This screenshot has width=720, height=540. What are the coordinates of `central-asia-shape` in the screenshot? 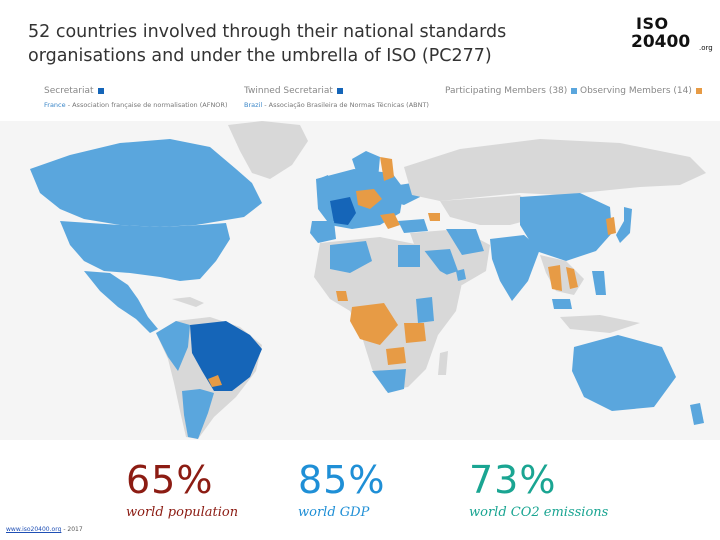 It's located at (490, 210).